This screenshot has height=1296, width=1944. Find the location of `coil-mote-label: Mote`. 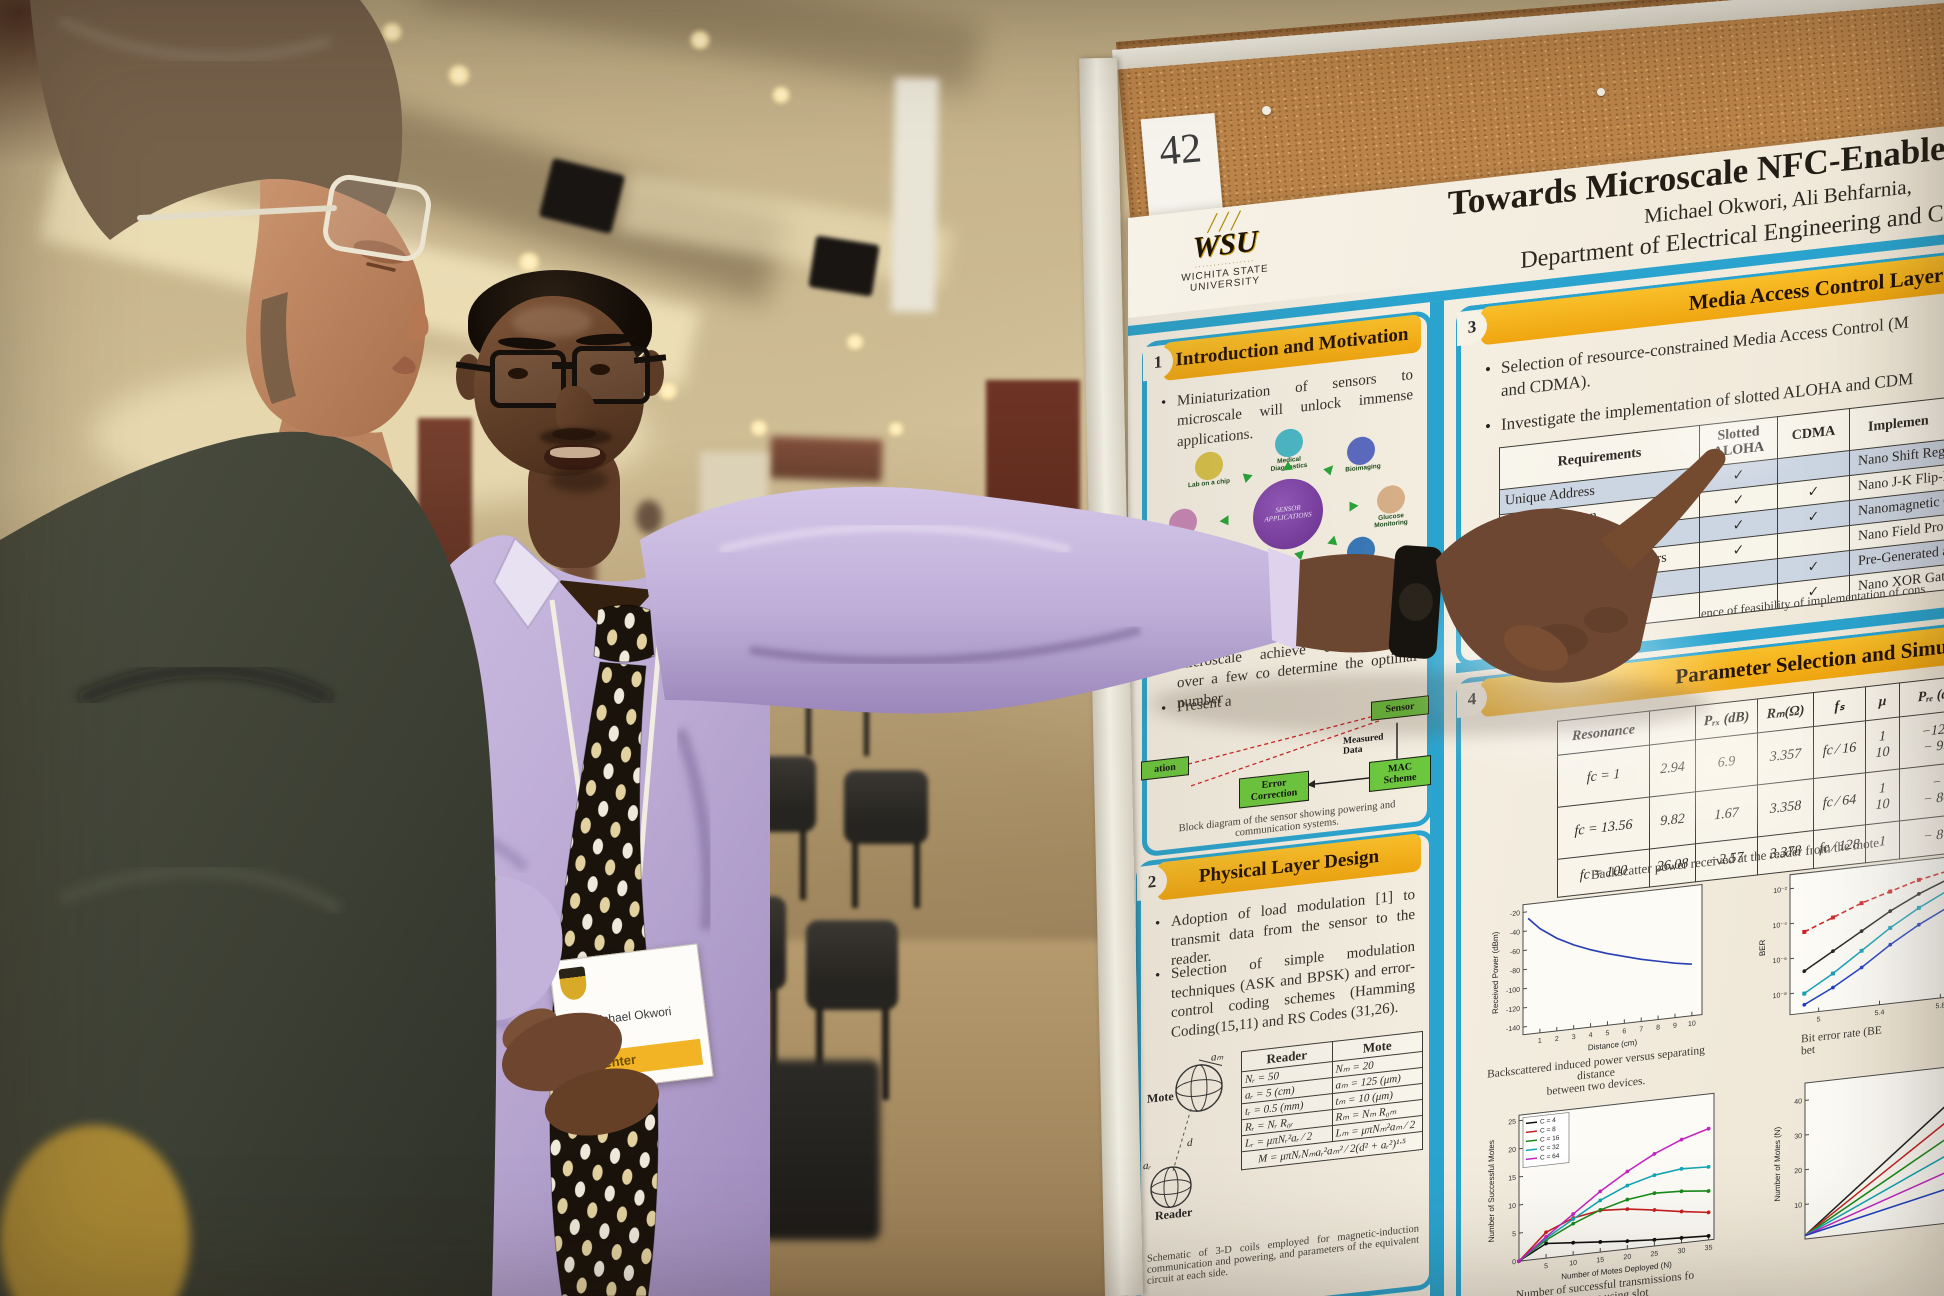

coil-mote-label: Mote is located at coordinates (1160, 1097).